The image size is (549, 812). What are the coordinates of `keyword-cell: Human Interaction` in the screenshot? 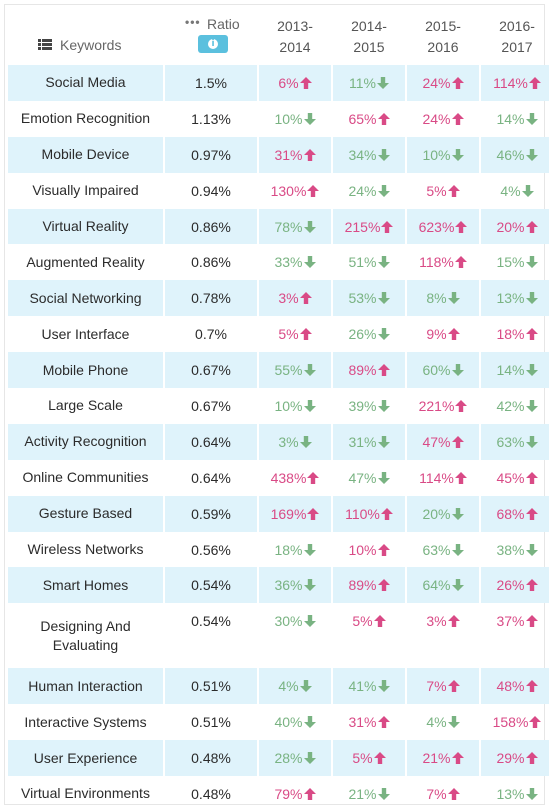 It's located at (85, 686).